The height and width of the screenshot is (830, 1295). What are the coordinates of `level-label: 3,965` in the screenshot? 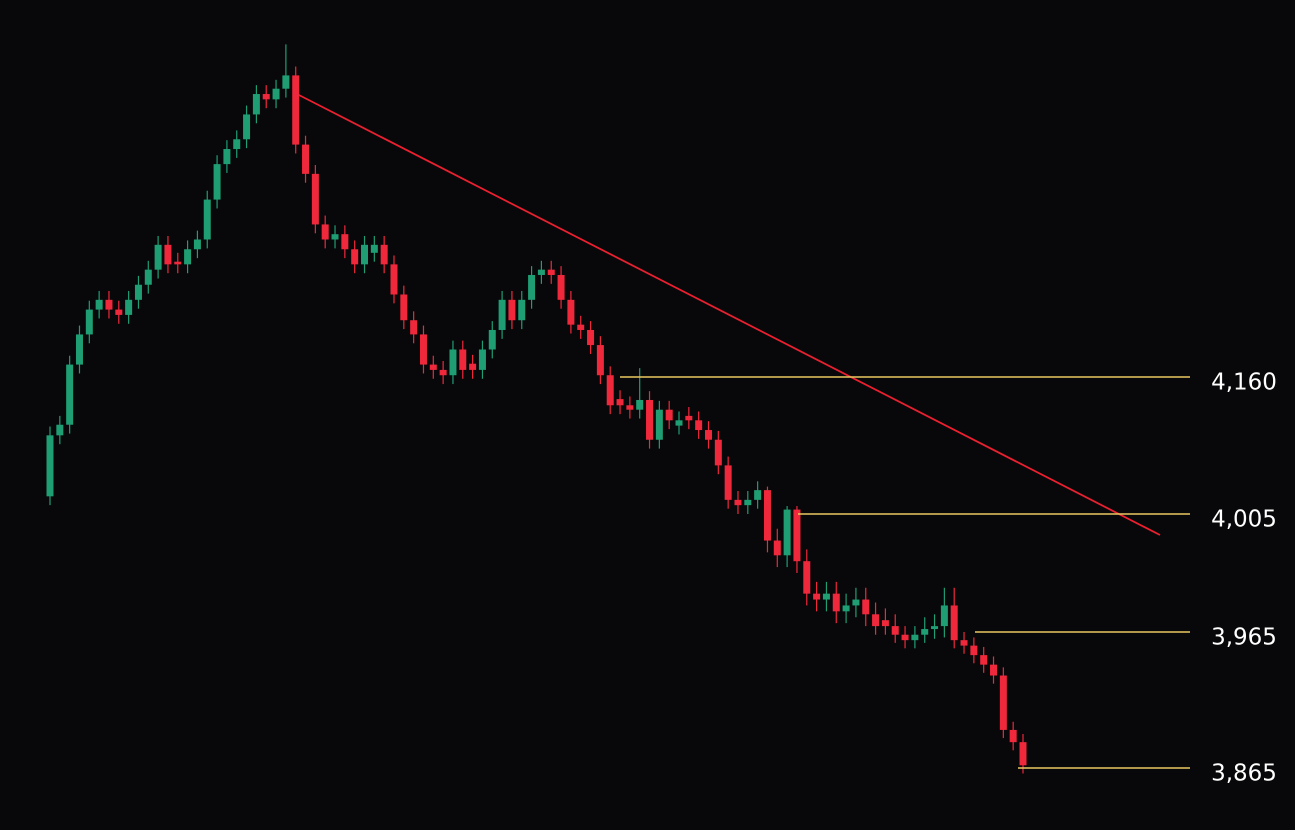 It's located at (1244, 638).